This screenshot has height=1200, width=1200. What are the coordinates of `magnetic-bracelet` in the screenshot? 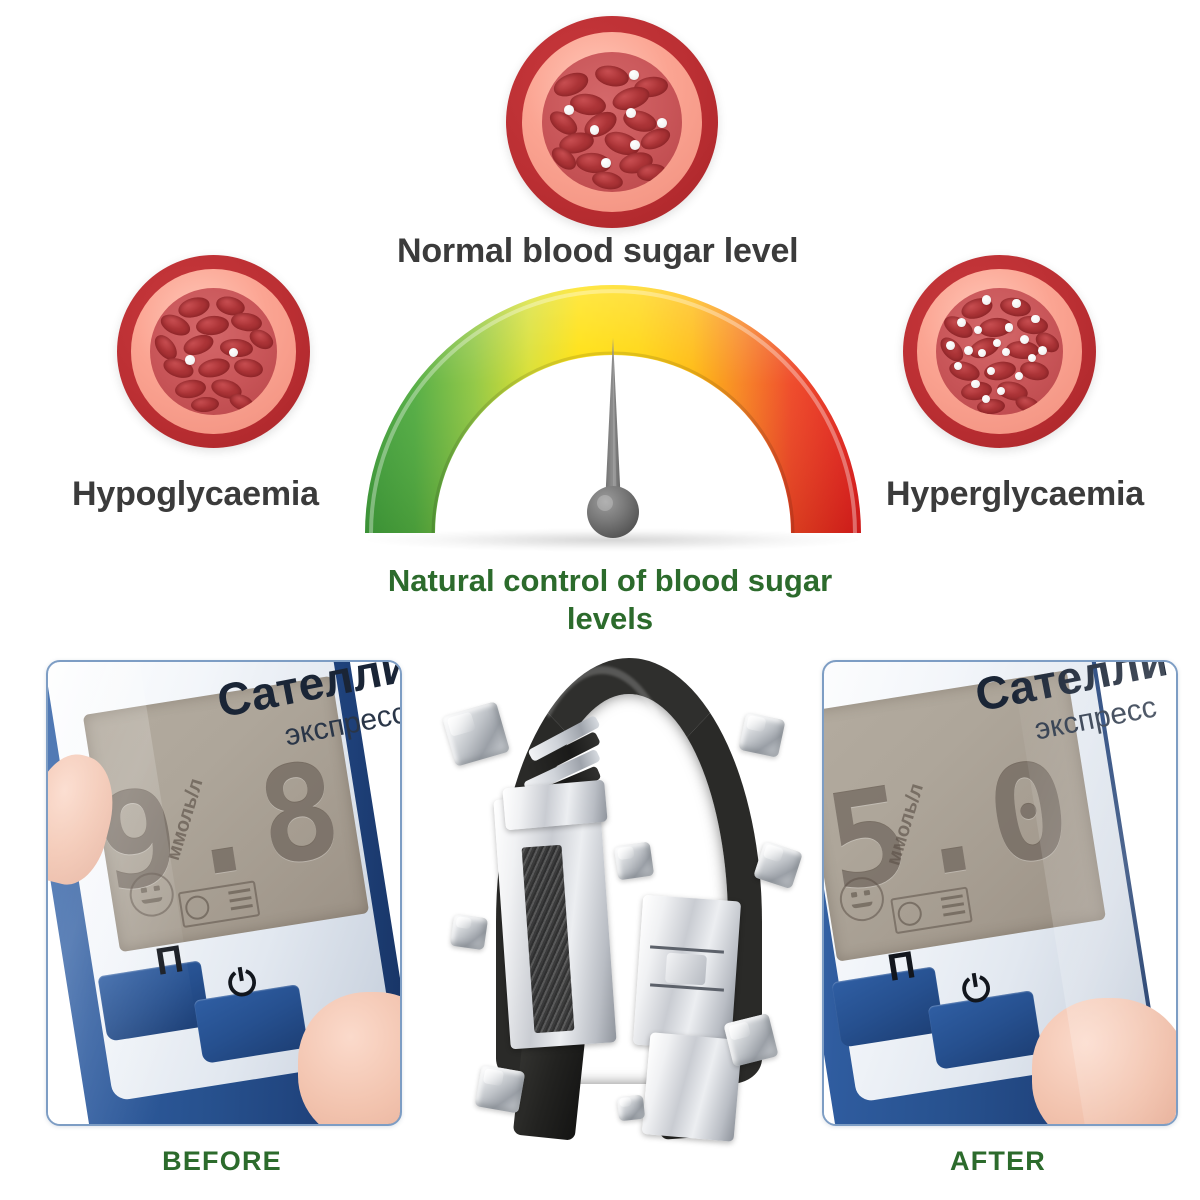 It's located at (622, 895).